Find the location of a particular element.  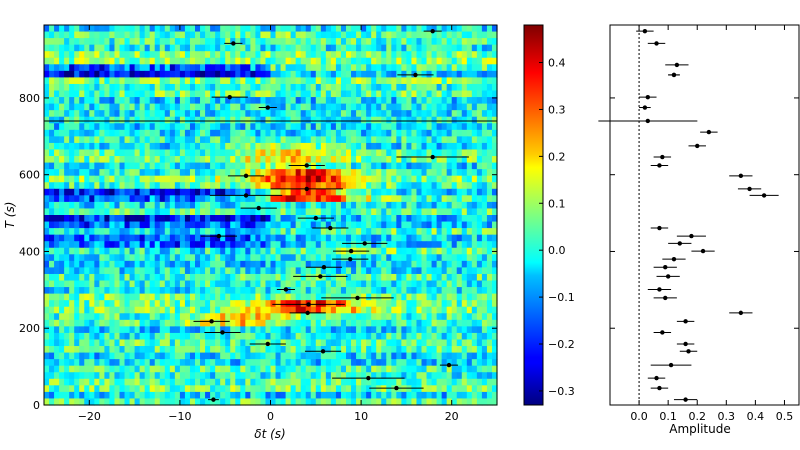

amplitude-x-tick-label: 0.1 is located at coordinates (668, 416).